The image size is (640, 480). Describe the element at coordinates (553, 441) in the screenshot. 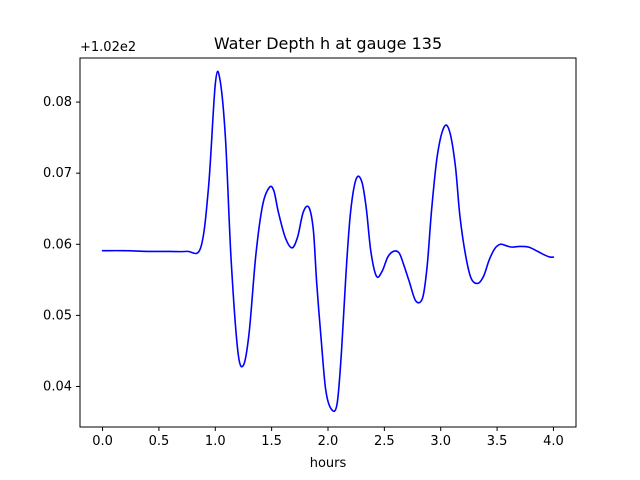

I see `x-tick-label: 4.0` at that location.